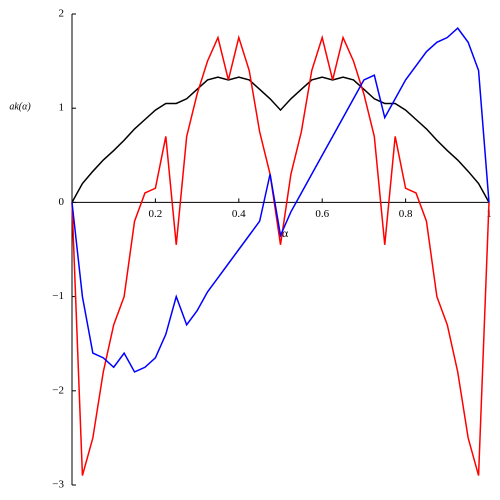  I want to click on y-tick-label: 2, so click(62, 14).